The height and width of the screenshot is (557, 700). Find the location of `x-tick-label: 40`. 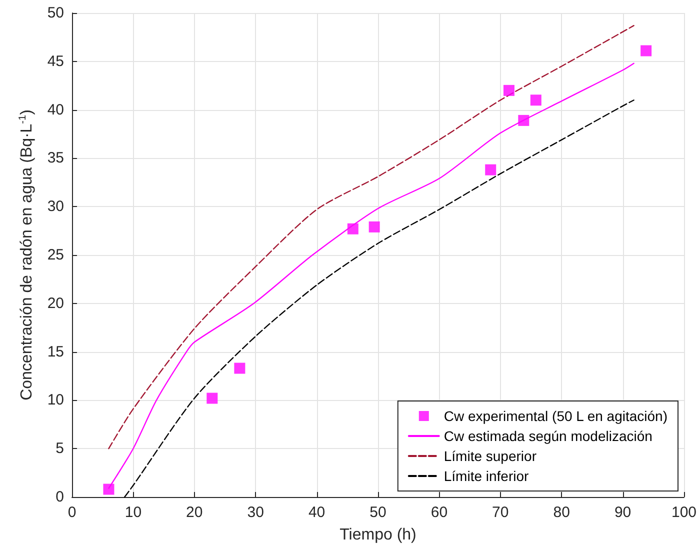

x-tick-label: 40 is located at coordinates (317, 512).